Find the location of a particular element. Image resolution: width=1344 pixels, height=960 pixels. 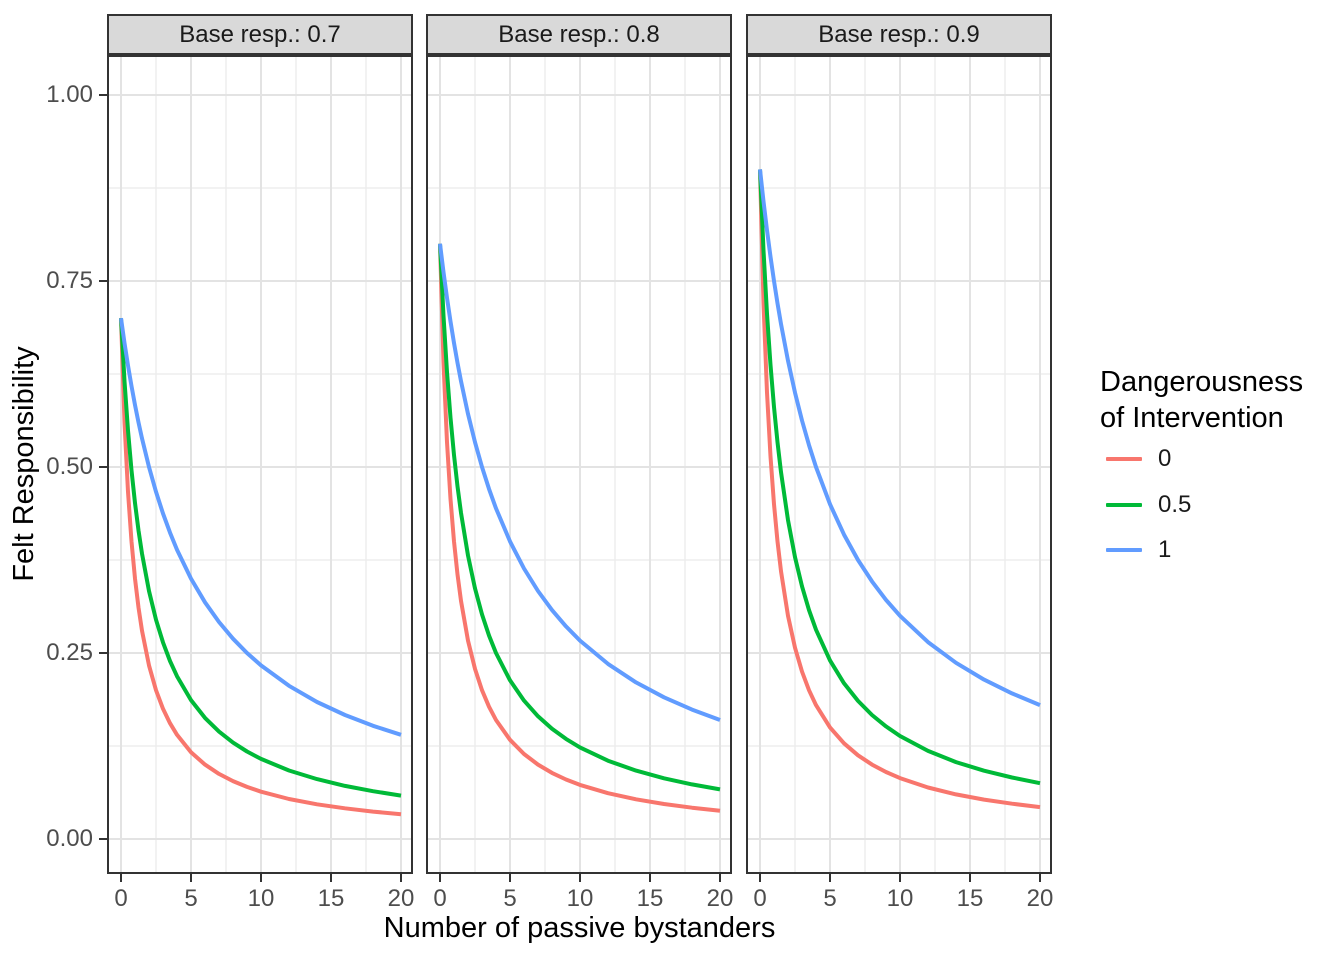

legend-entry: 0 is located at coordinates (1222, 459).